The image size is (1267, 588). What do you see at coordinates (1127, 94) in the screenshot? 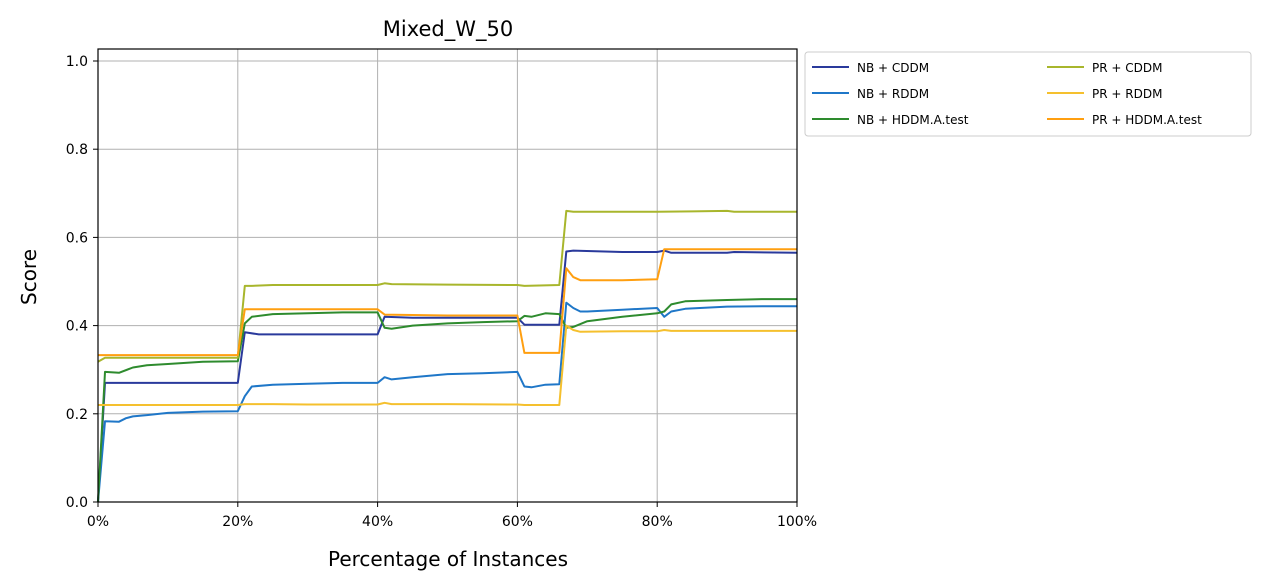
I see `legend-label: PR + RDDM` at bounding box center [1127, 94].